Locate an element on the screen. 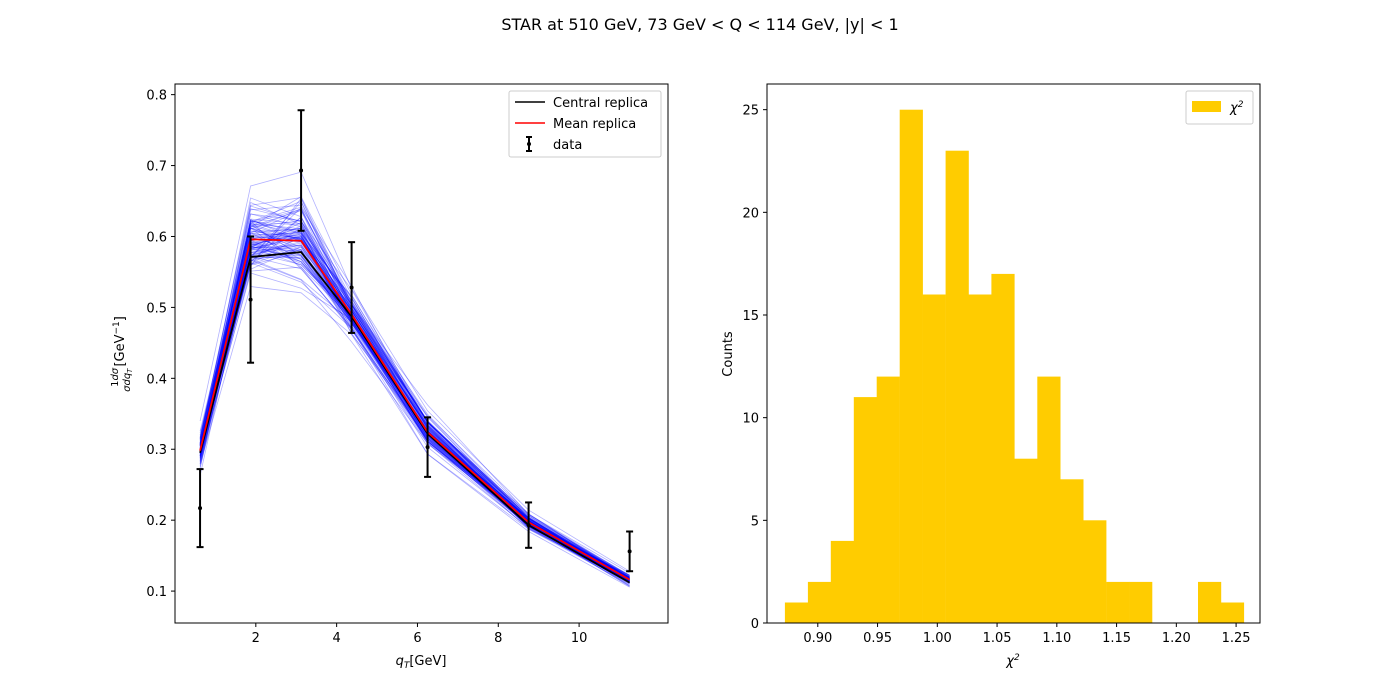 The height and width of the screenshot is (700, 1400). svg-text: 1dσσdqT[GeV−1] is located at coordinates (122, 354).